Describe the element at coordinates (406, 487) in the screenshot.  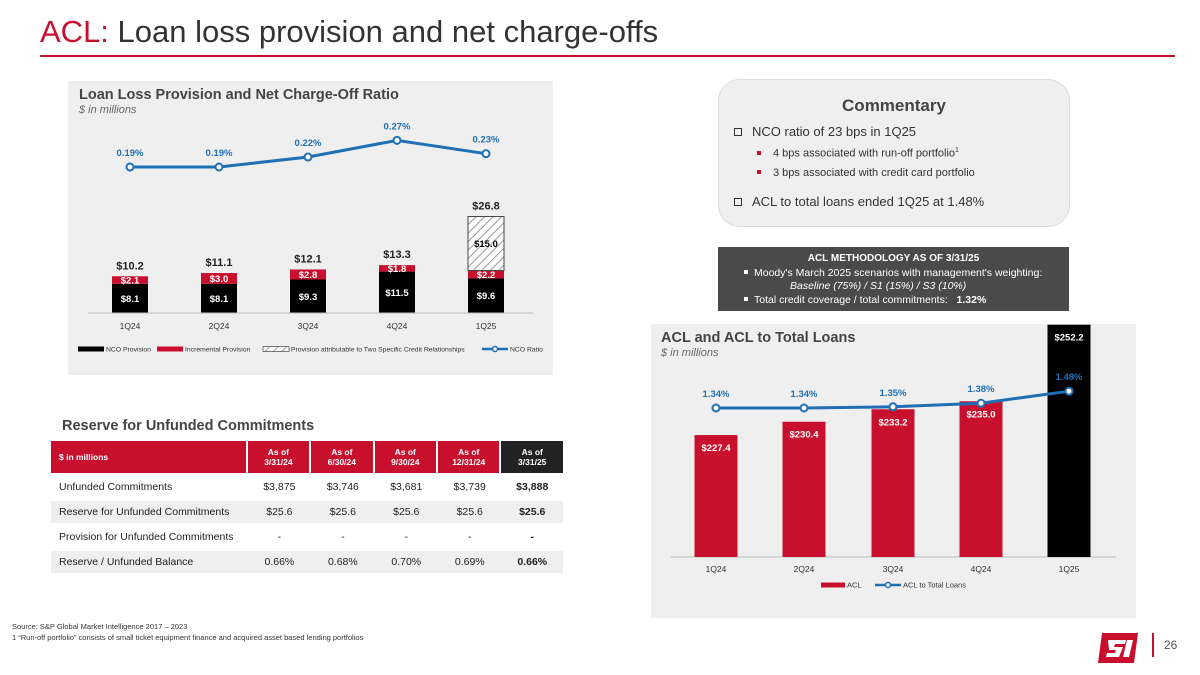
I see `table-cell: $3,681` at that location.